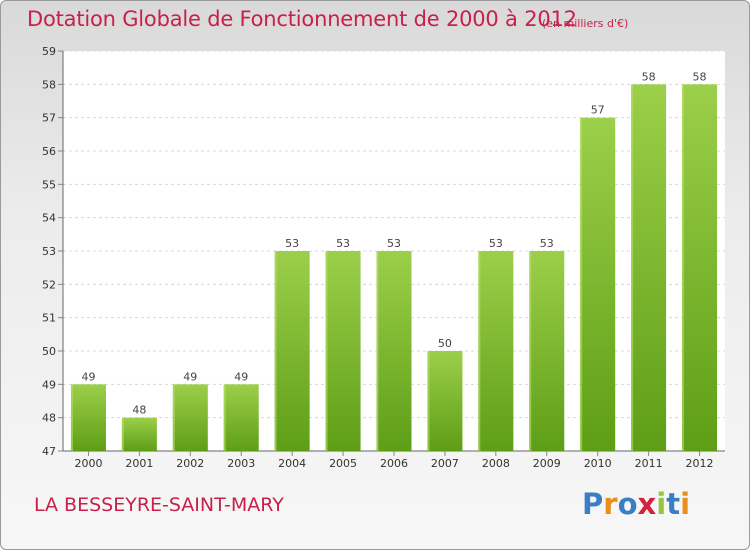 The height and width of the screenshot is (550, 750). Describe the element at coordinates (598, 110) in the screenshot. I see `data-label: 57` at that location.